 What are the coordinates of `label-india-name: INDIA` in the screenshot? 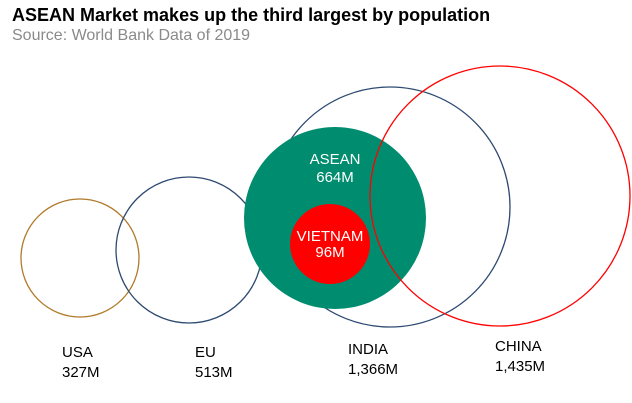 It's located at (368, 349).